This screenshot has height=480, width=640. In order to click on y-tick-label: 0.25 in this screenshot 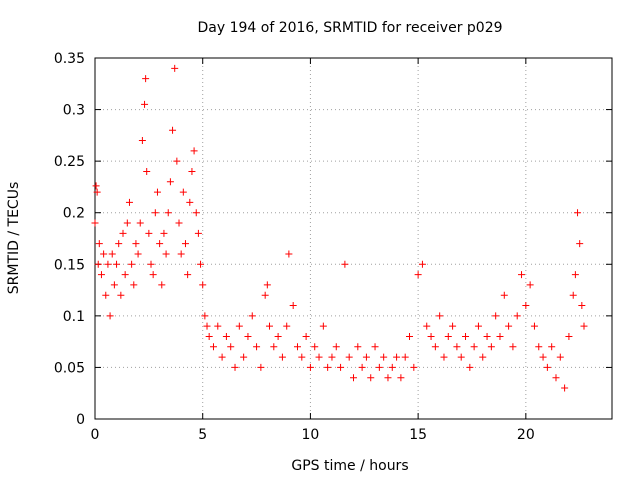, I will do `click(69, 162)`.